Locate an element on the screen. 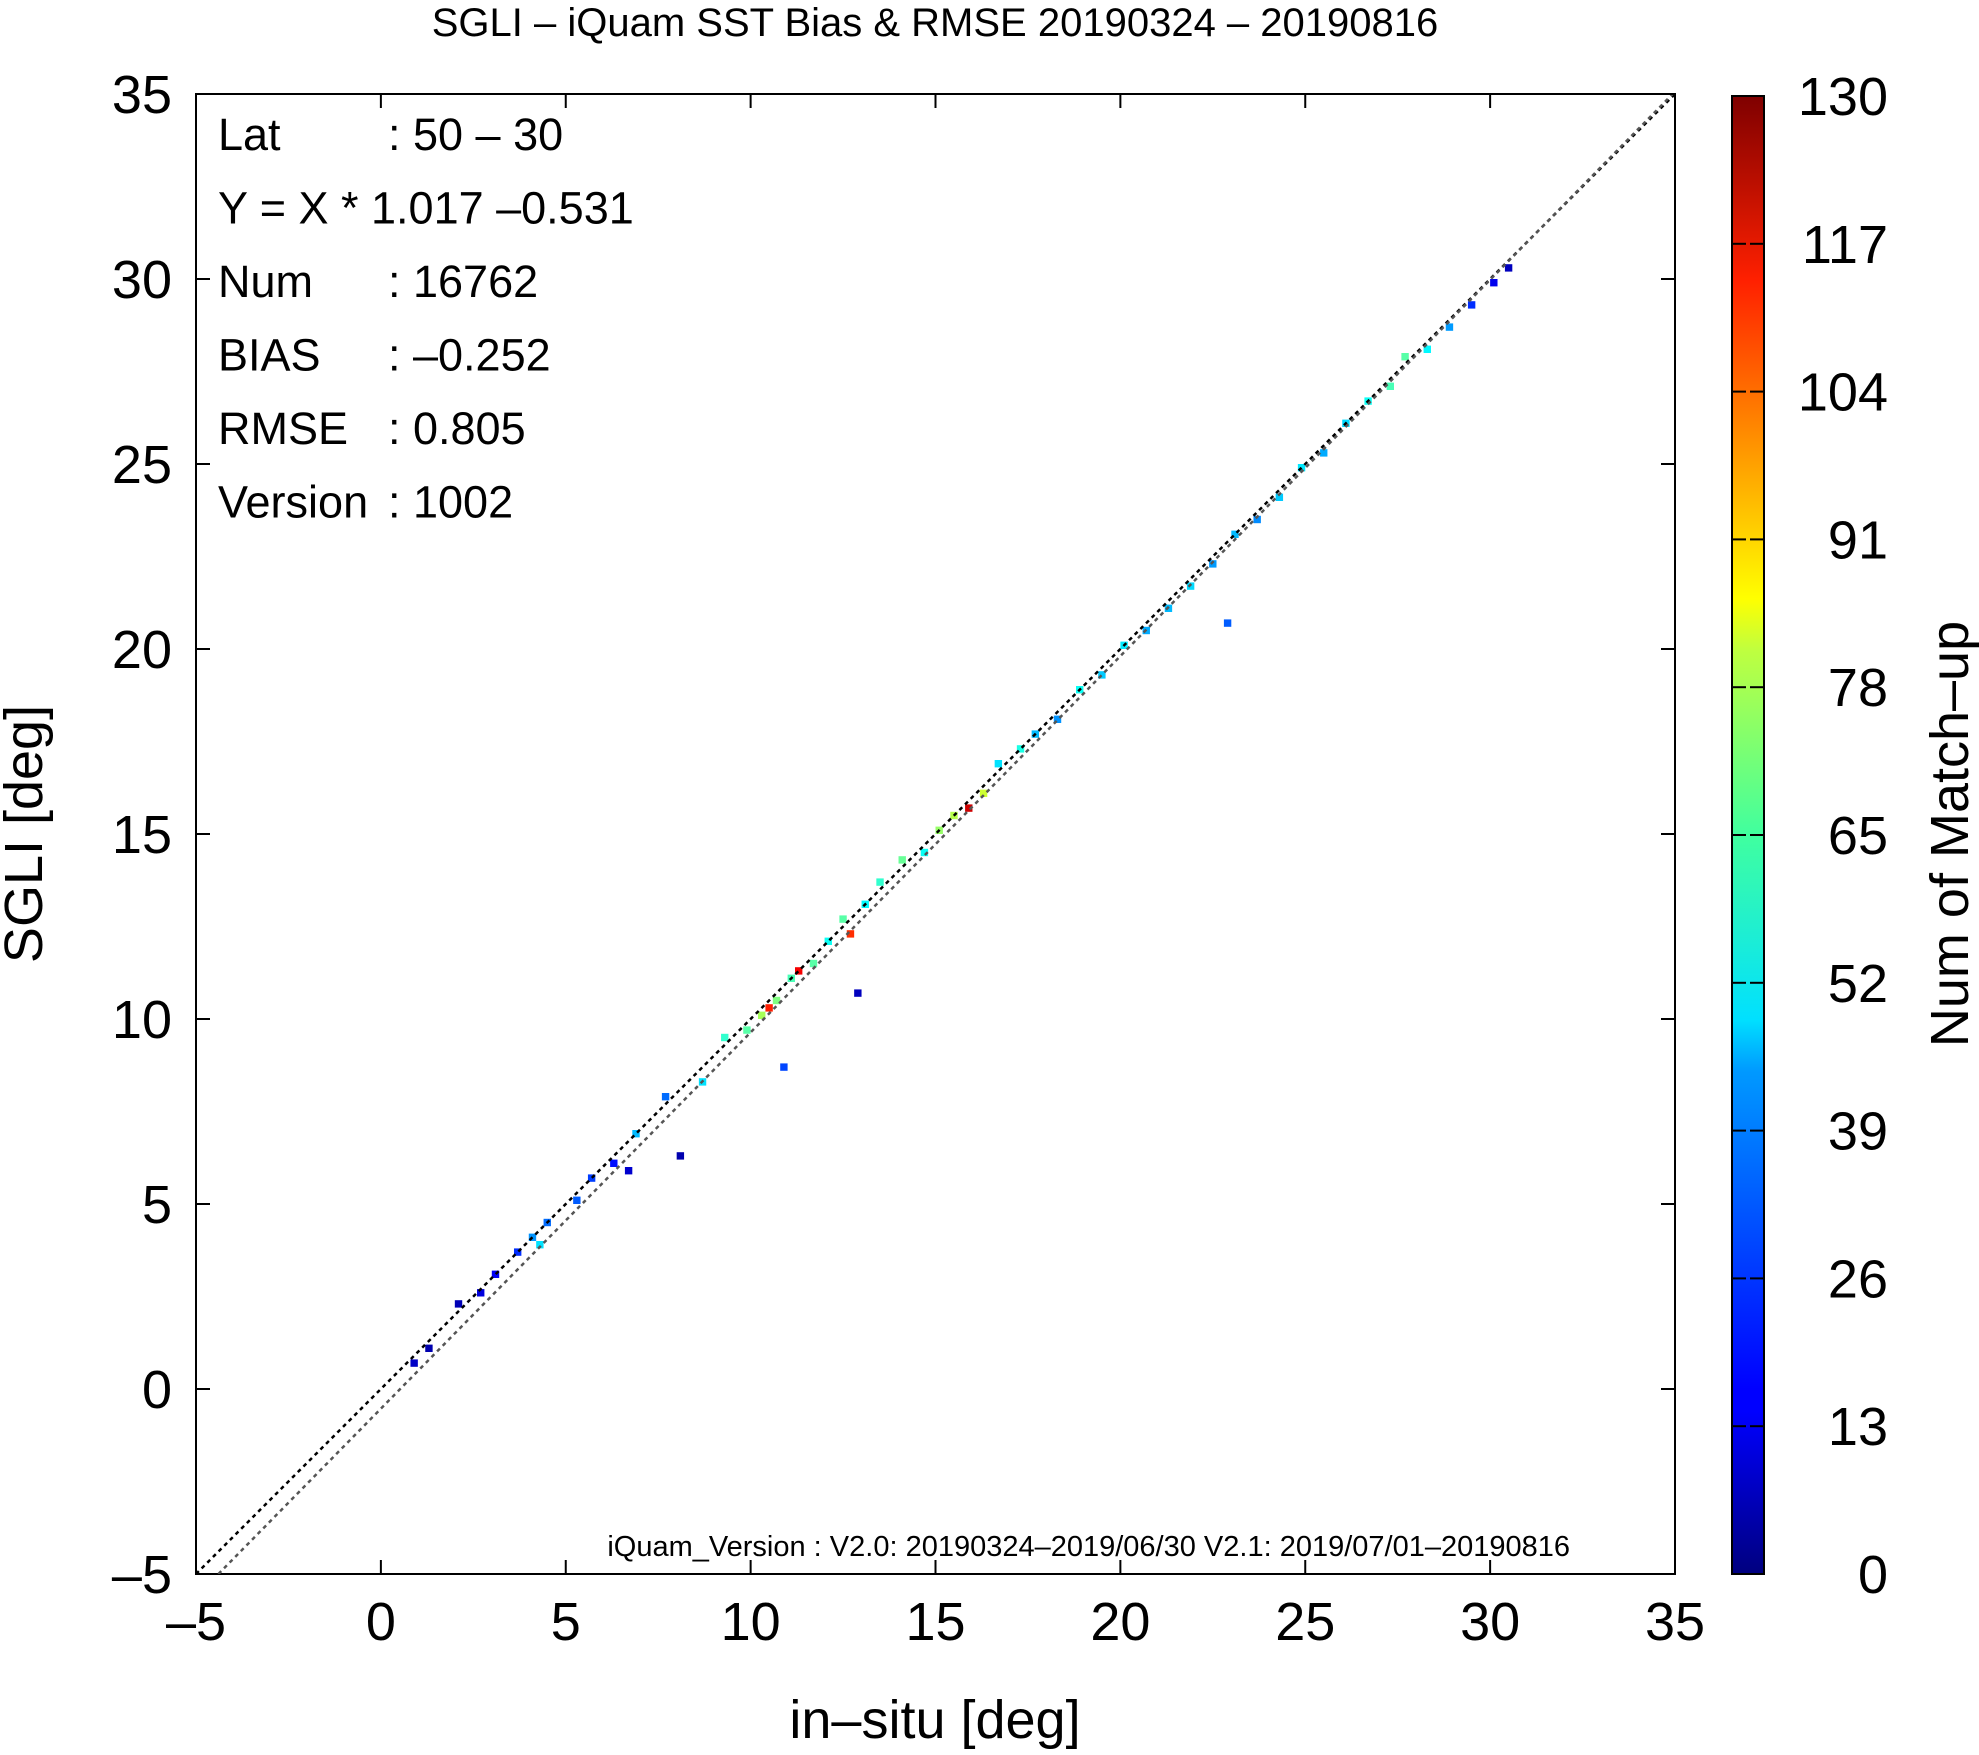 The height and width of the screenshot is (1755, 1979). y-tick-label: 30 is located at coordinates (142, 280).